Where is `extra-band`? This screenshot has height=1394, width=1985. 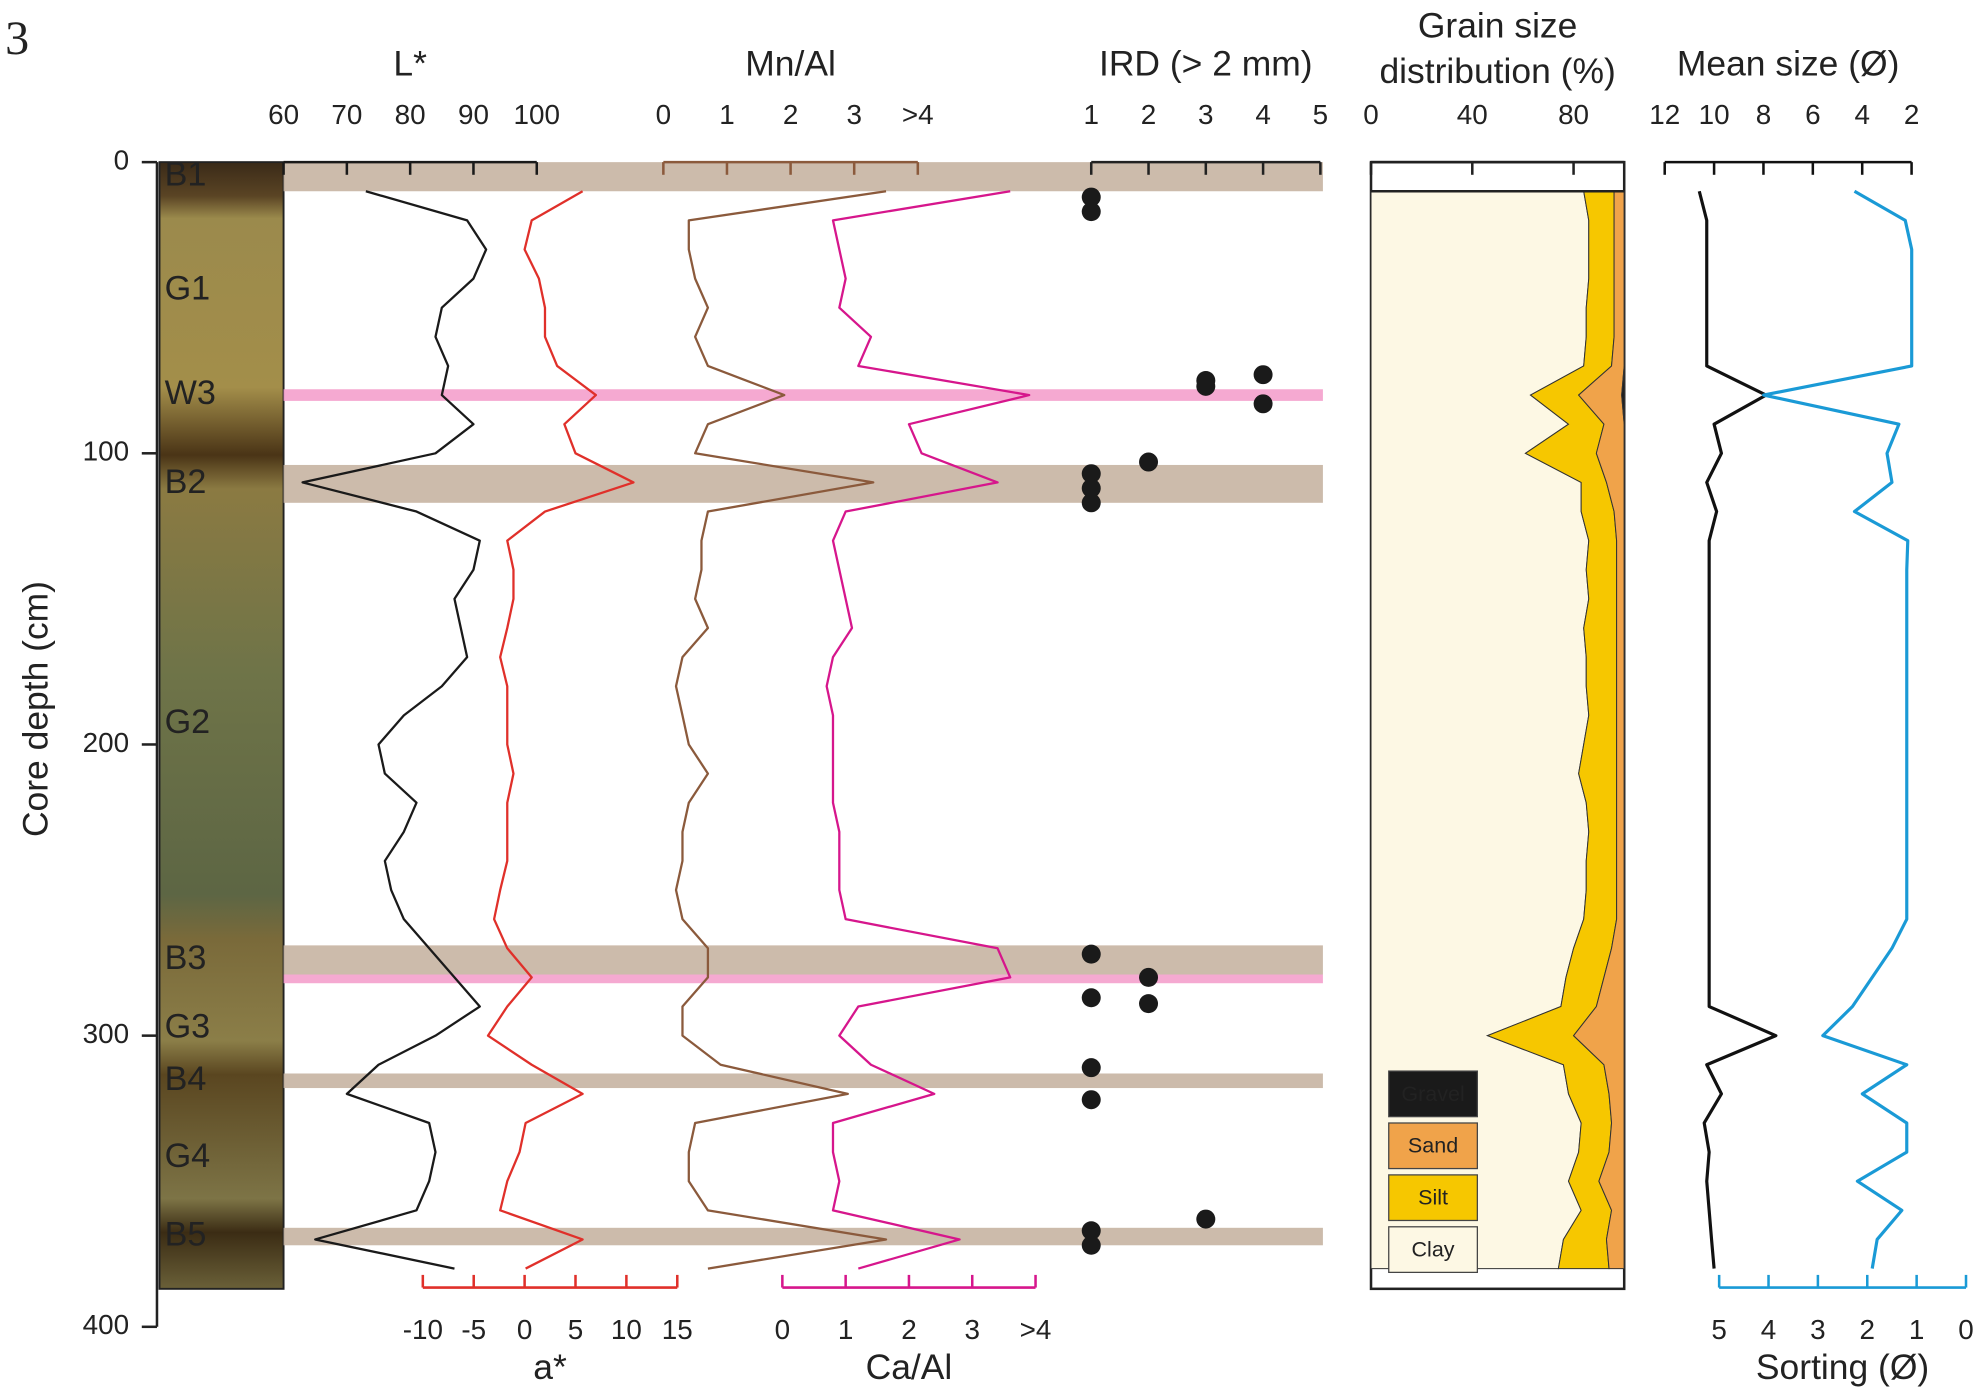 extra-band is located at coordinates (803, 979).